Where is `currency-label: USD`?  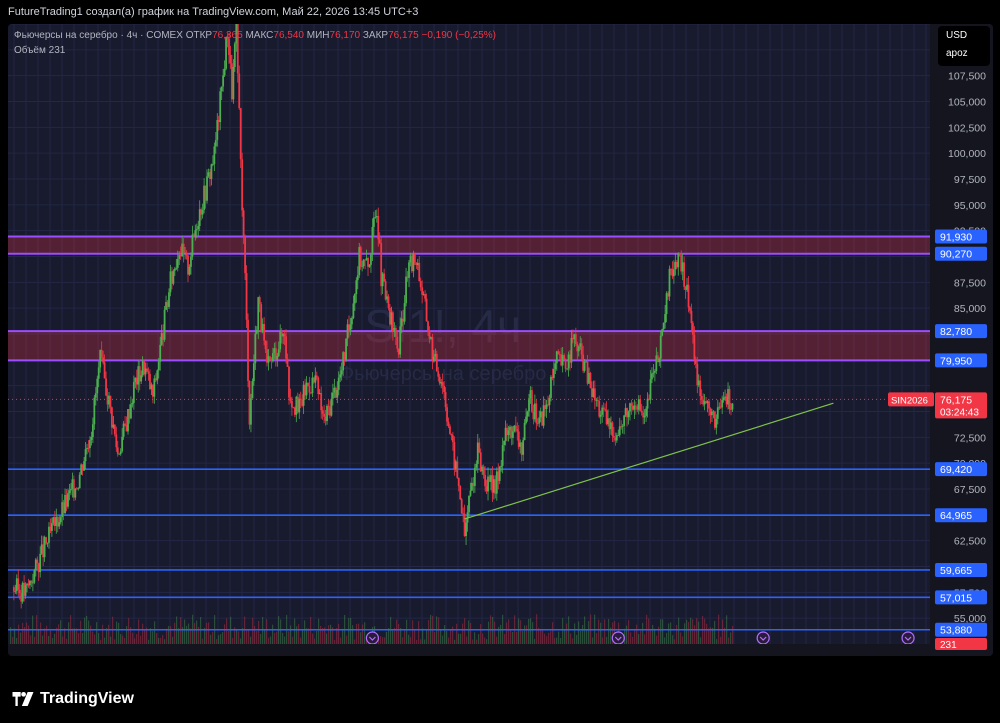
currency-label: USD is located at coordinates (957, 35).